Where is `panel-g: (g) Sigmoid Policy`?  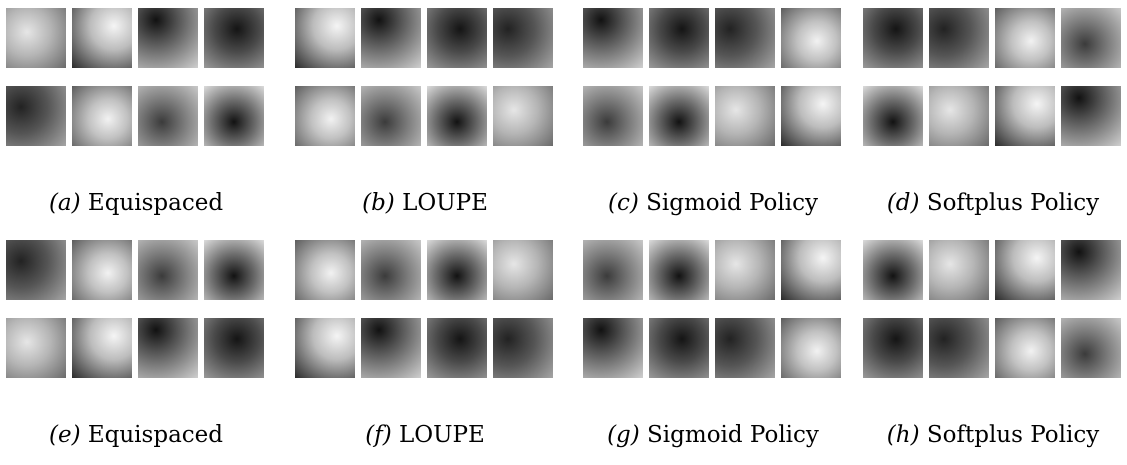
panel-g: (g) Sigmoid Policy is located at coordinates (713, 352).